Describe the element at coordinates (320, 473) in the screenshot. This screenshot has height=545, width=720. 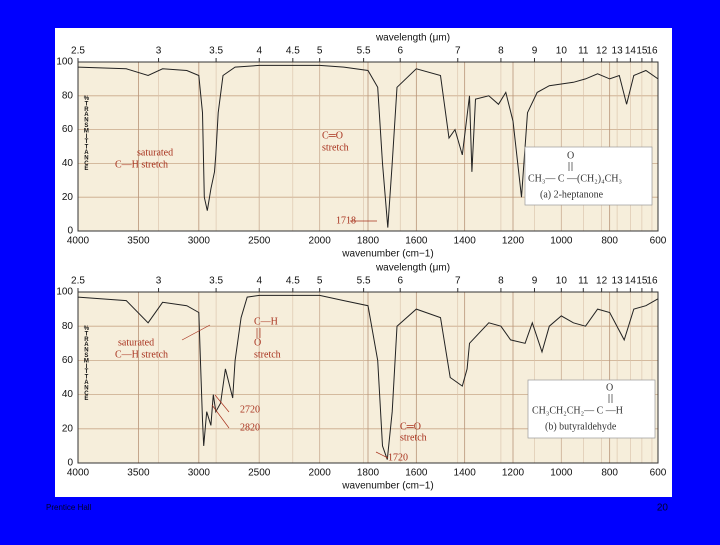
I see `x-tick-label: 2000` at that location.